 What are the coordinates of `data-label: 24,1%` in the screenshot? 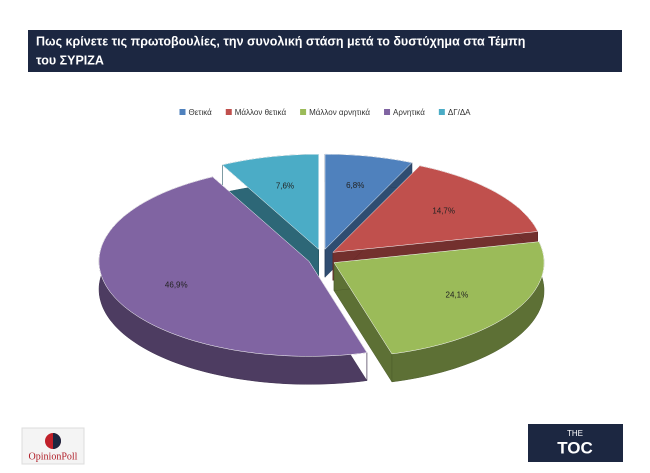 It's located at (457, 295).